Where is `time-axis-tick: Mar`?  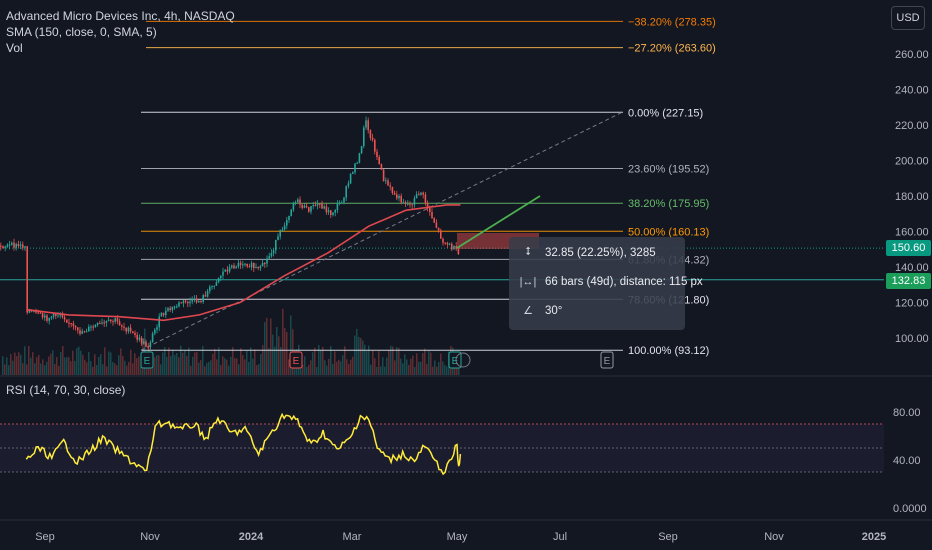 time-axis-tick: Mar is located at coordinates (352, 537).